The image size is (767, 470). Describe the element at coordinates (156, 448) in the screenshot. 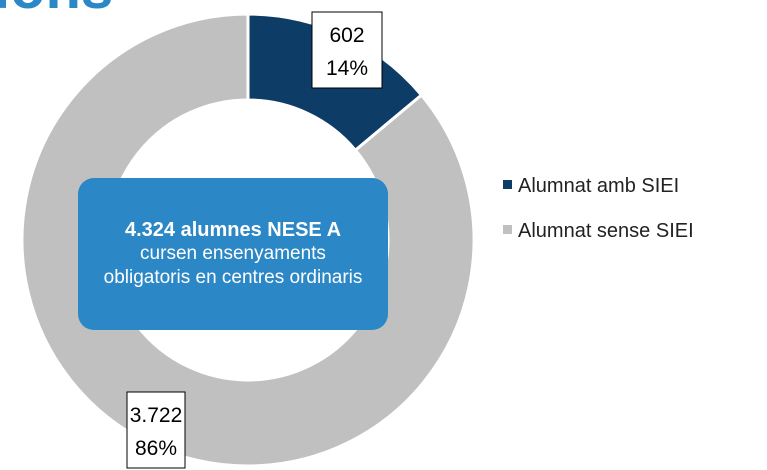

I see `percent-label: 86%` at that location.